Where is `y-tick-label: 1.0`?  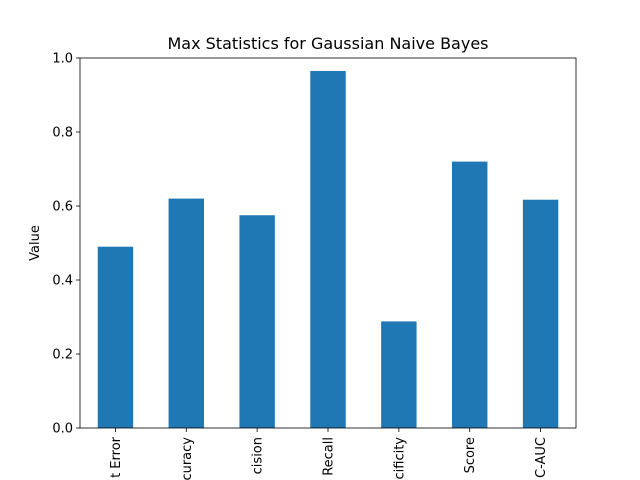 y-tick-label: 1.0 is located at coordinates (62, 59).